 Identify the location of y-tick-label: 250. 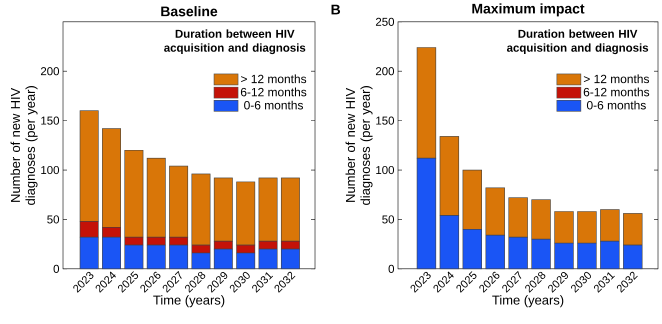
(385, 22).